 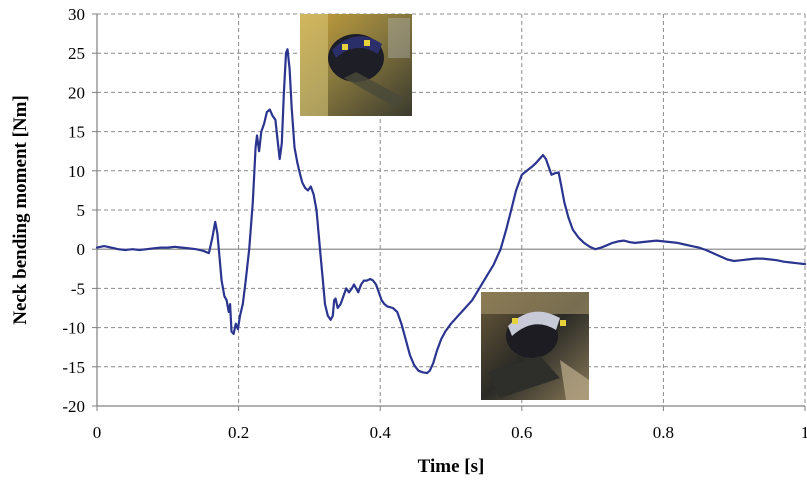 What do you see at coordinates (76, 92) in the screenshot?
I see `y-tick-label: 20` at bounding box center [76, 92].